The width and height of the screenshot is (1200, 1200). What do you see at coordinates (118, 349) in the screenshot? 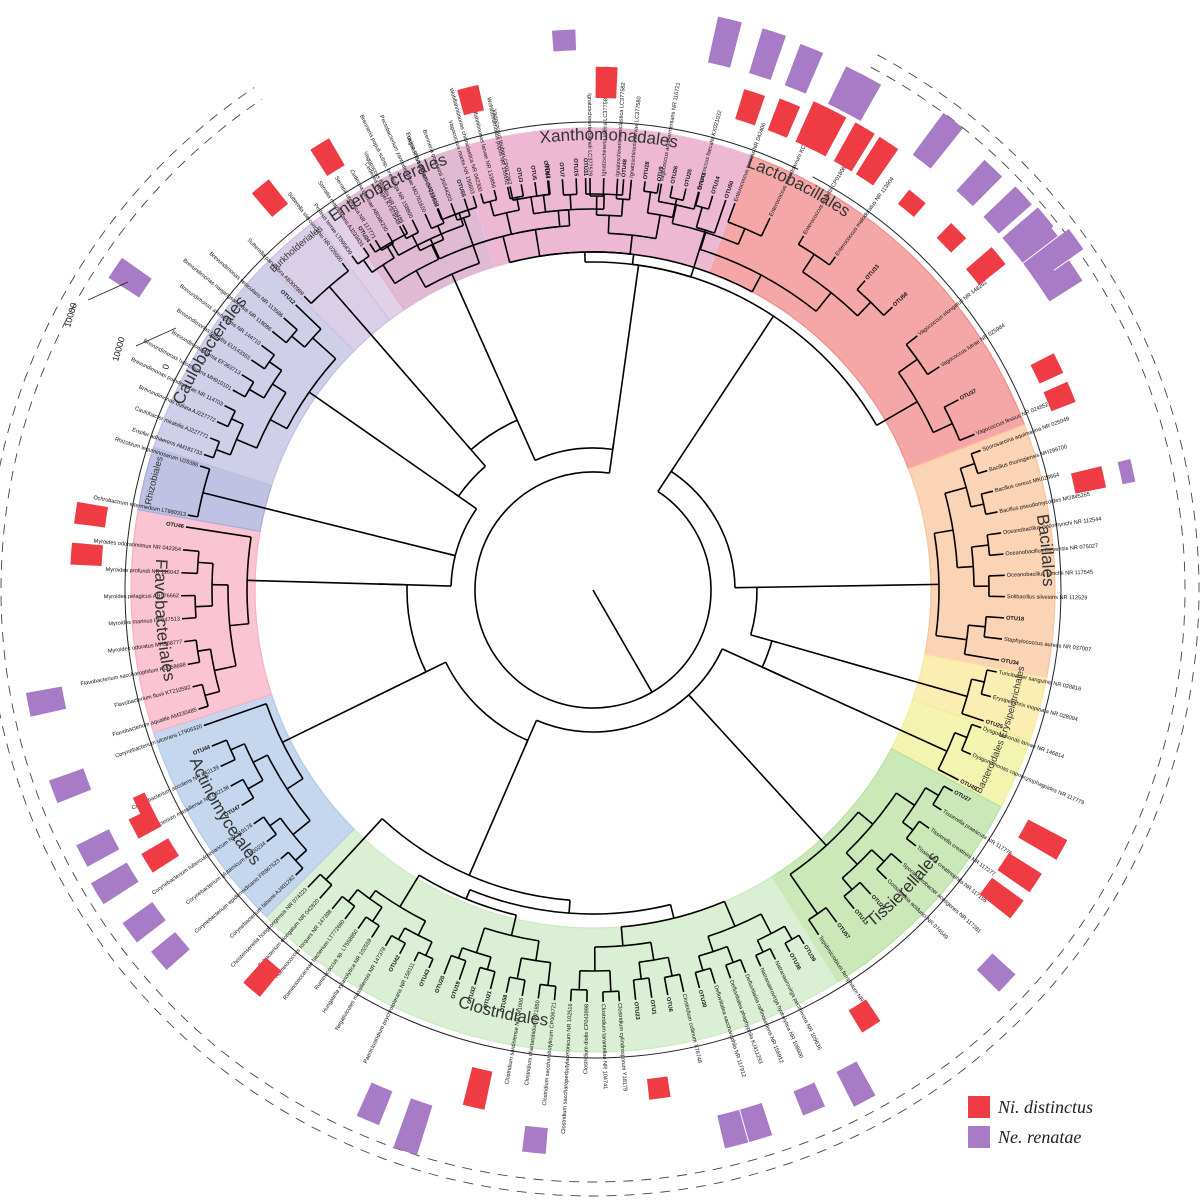
I see `scale-label-inner: 10000` at bounding box center [118, 349].